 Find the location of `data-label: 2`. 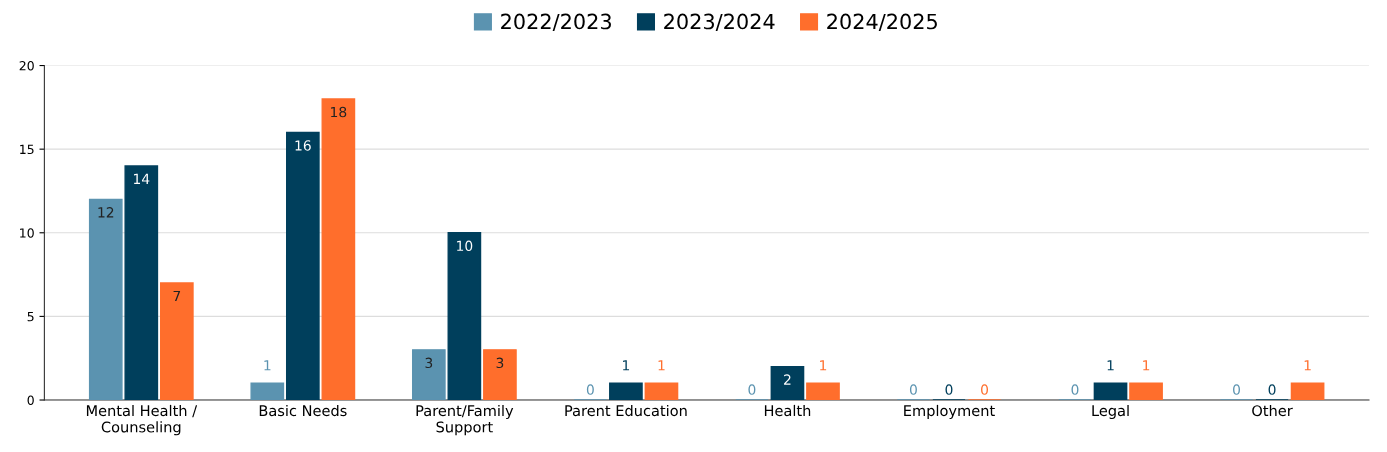

data-label: 2 is located at coordinates (787, 379).